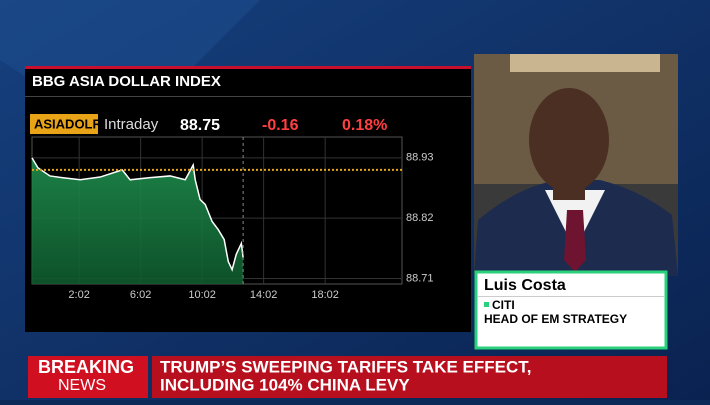  What do you see at coordinates (420, 278) in the screenshot?
I see `y-tick-label: 88.71` at bounding box center [420, 278].